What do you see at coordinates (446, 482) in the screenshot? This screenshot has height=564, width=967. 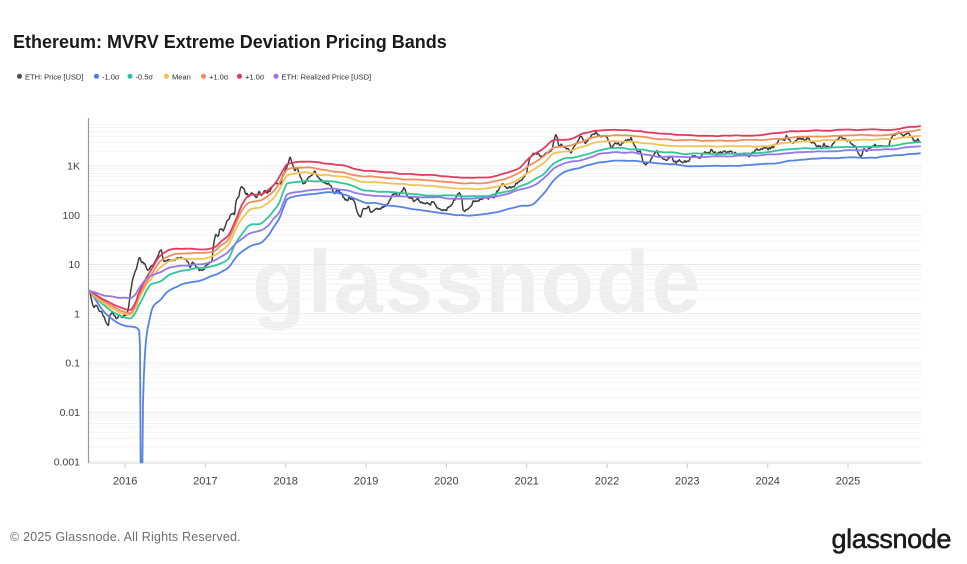 I see `svg-text: 2020` at bounding box center [446, 482].